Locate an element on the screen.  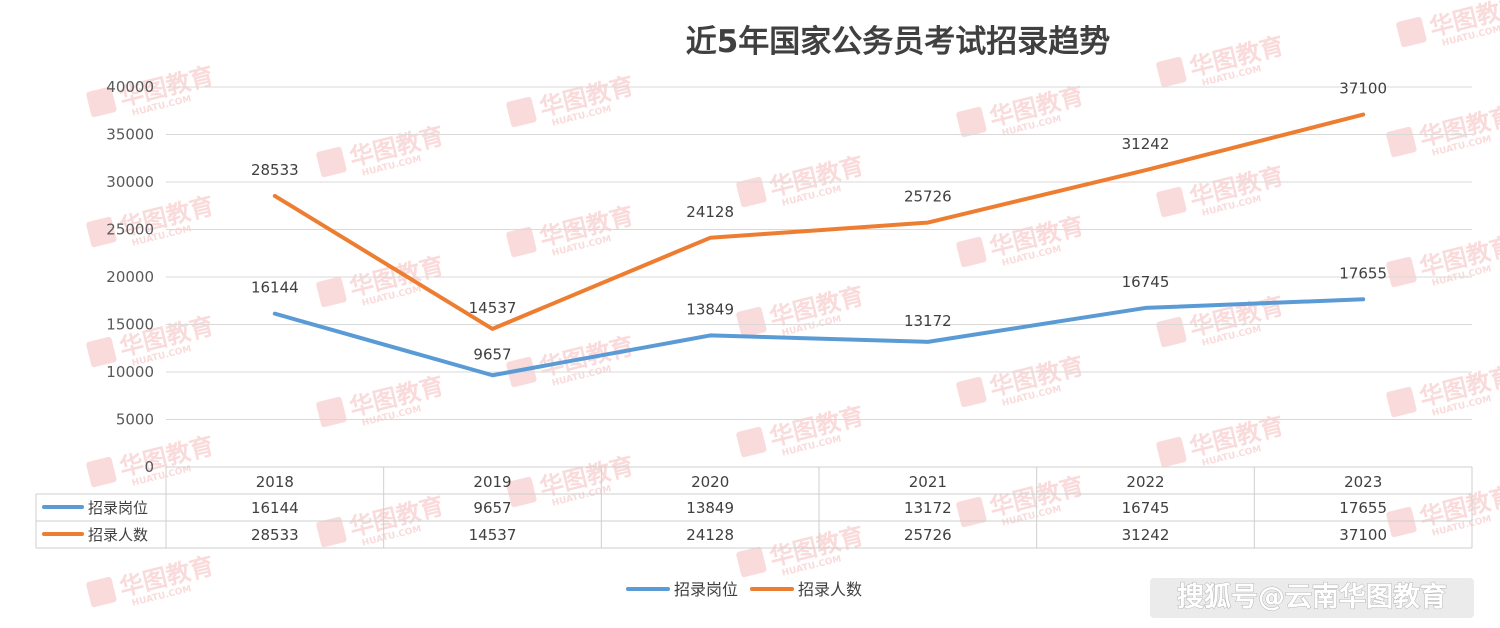
table-cell: 14537 is located at coordinates (493, 535).